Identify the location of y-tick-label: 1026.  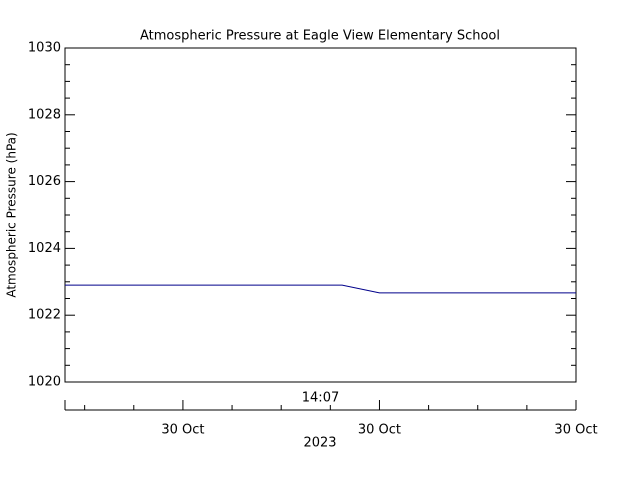
(44, 181).